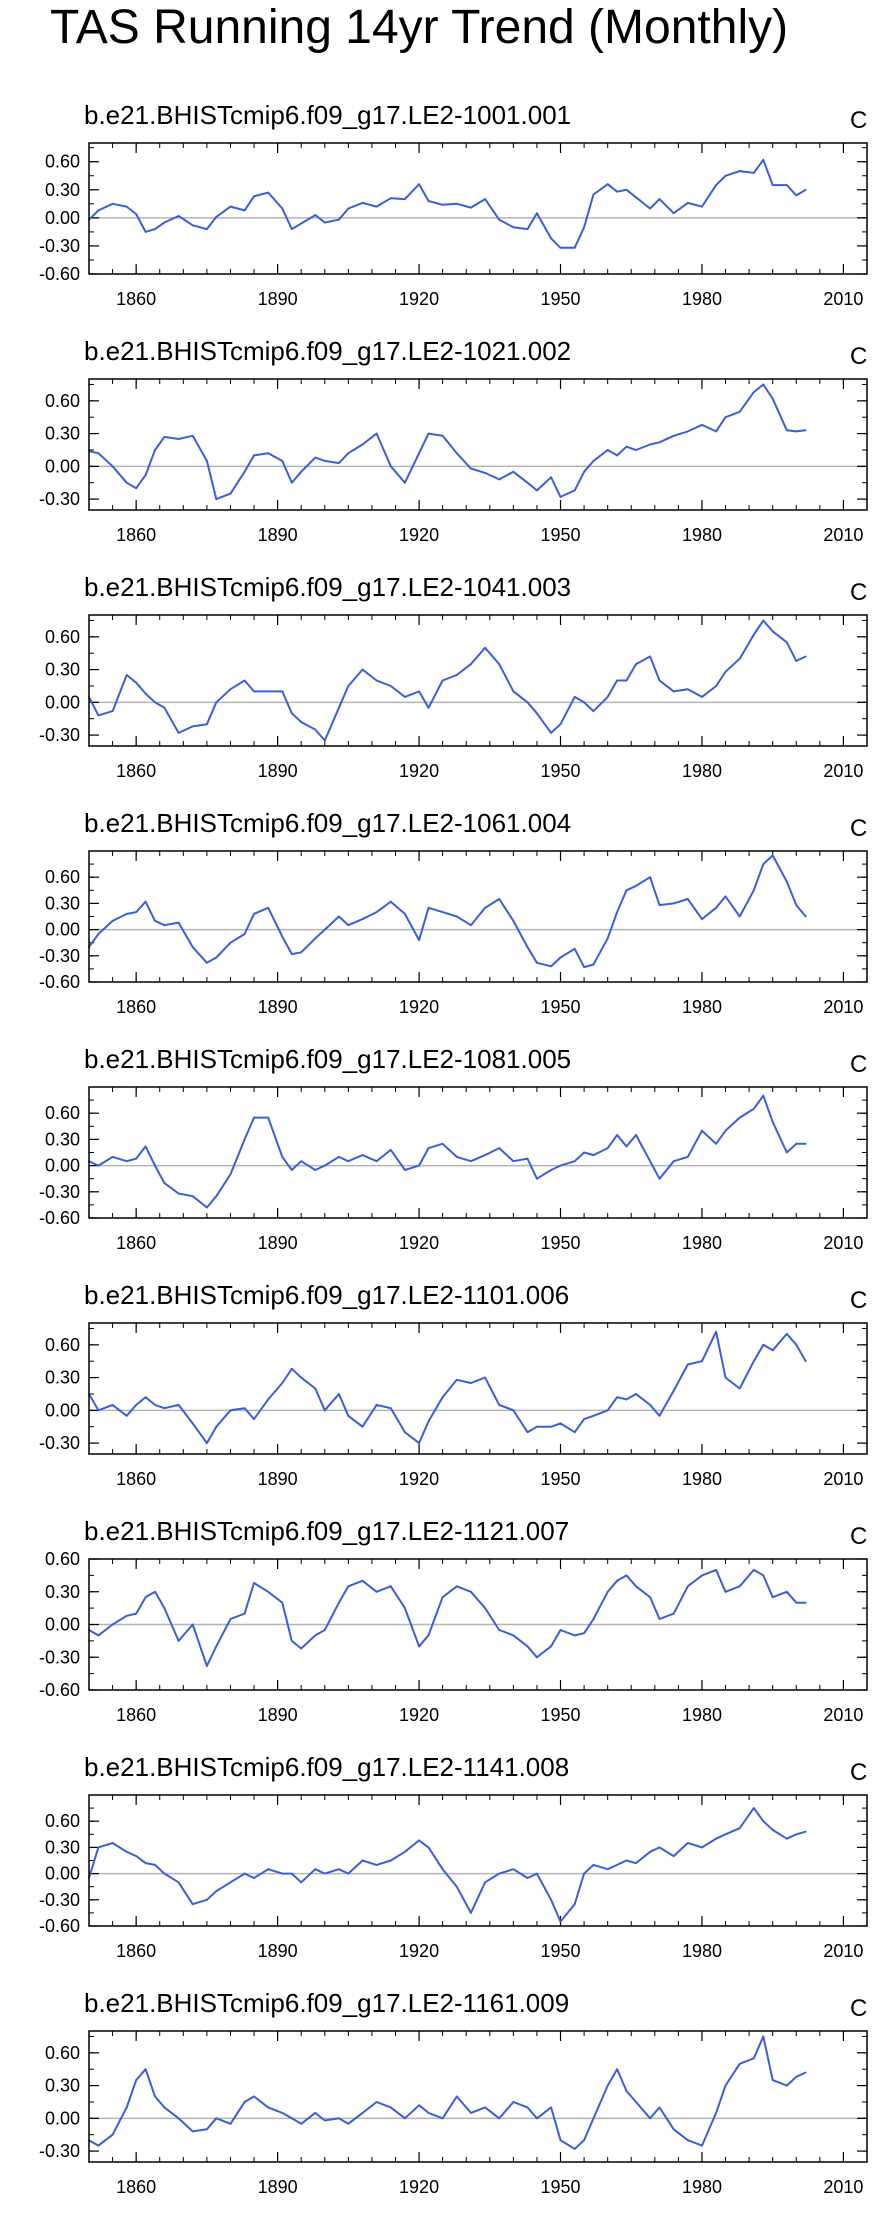  What do you see at coordinates (858, 828) in the screenshot?
I see `units-label: C` at bounding box center [858, 828].